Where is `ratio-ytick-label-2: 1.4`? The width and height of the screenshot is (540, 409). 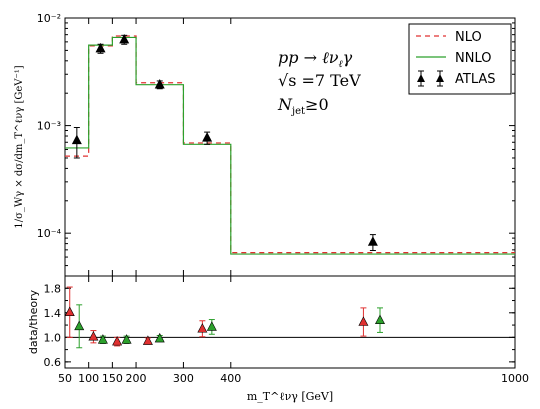
ratio-ytick-label-2: 1.4 is located at coordinates (53, 313).